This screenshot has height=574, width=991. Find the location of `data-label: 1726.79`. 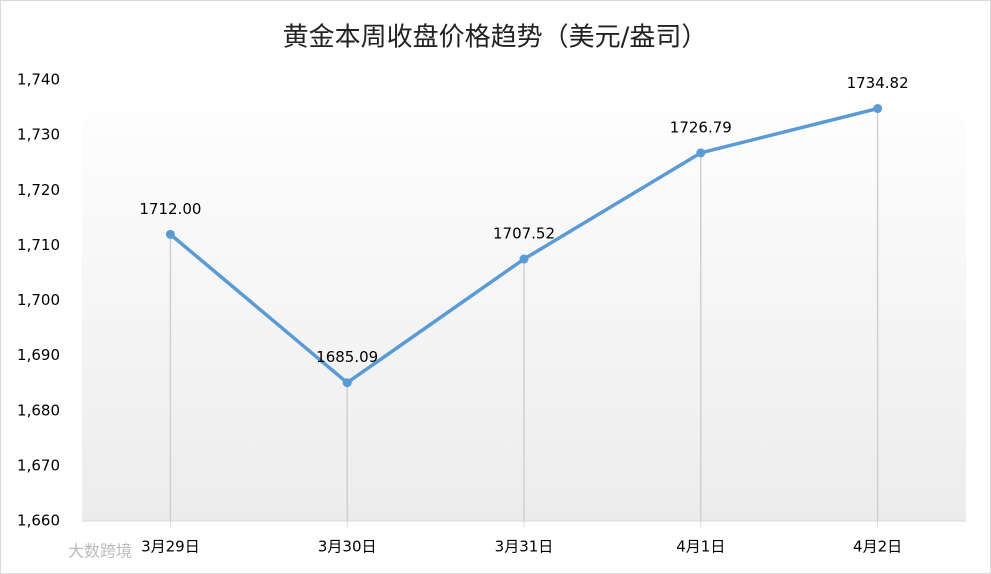

data-label: 1726.79 is located at coordinates (701, 127).